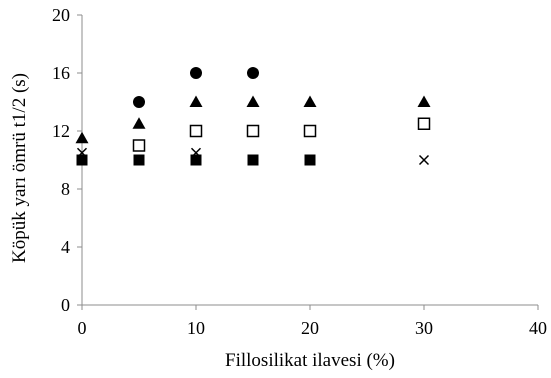  Describe the element at coordinates (19, 168) in the screenshot. I see `y-axis-title: Köpük yarı ömrü t1/2 (s)` at that location.